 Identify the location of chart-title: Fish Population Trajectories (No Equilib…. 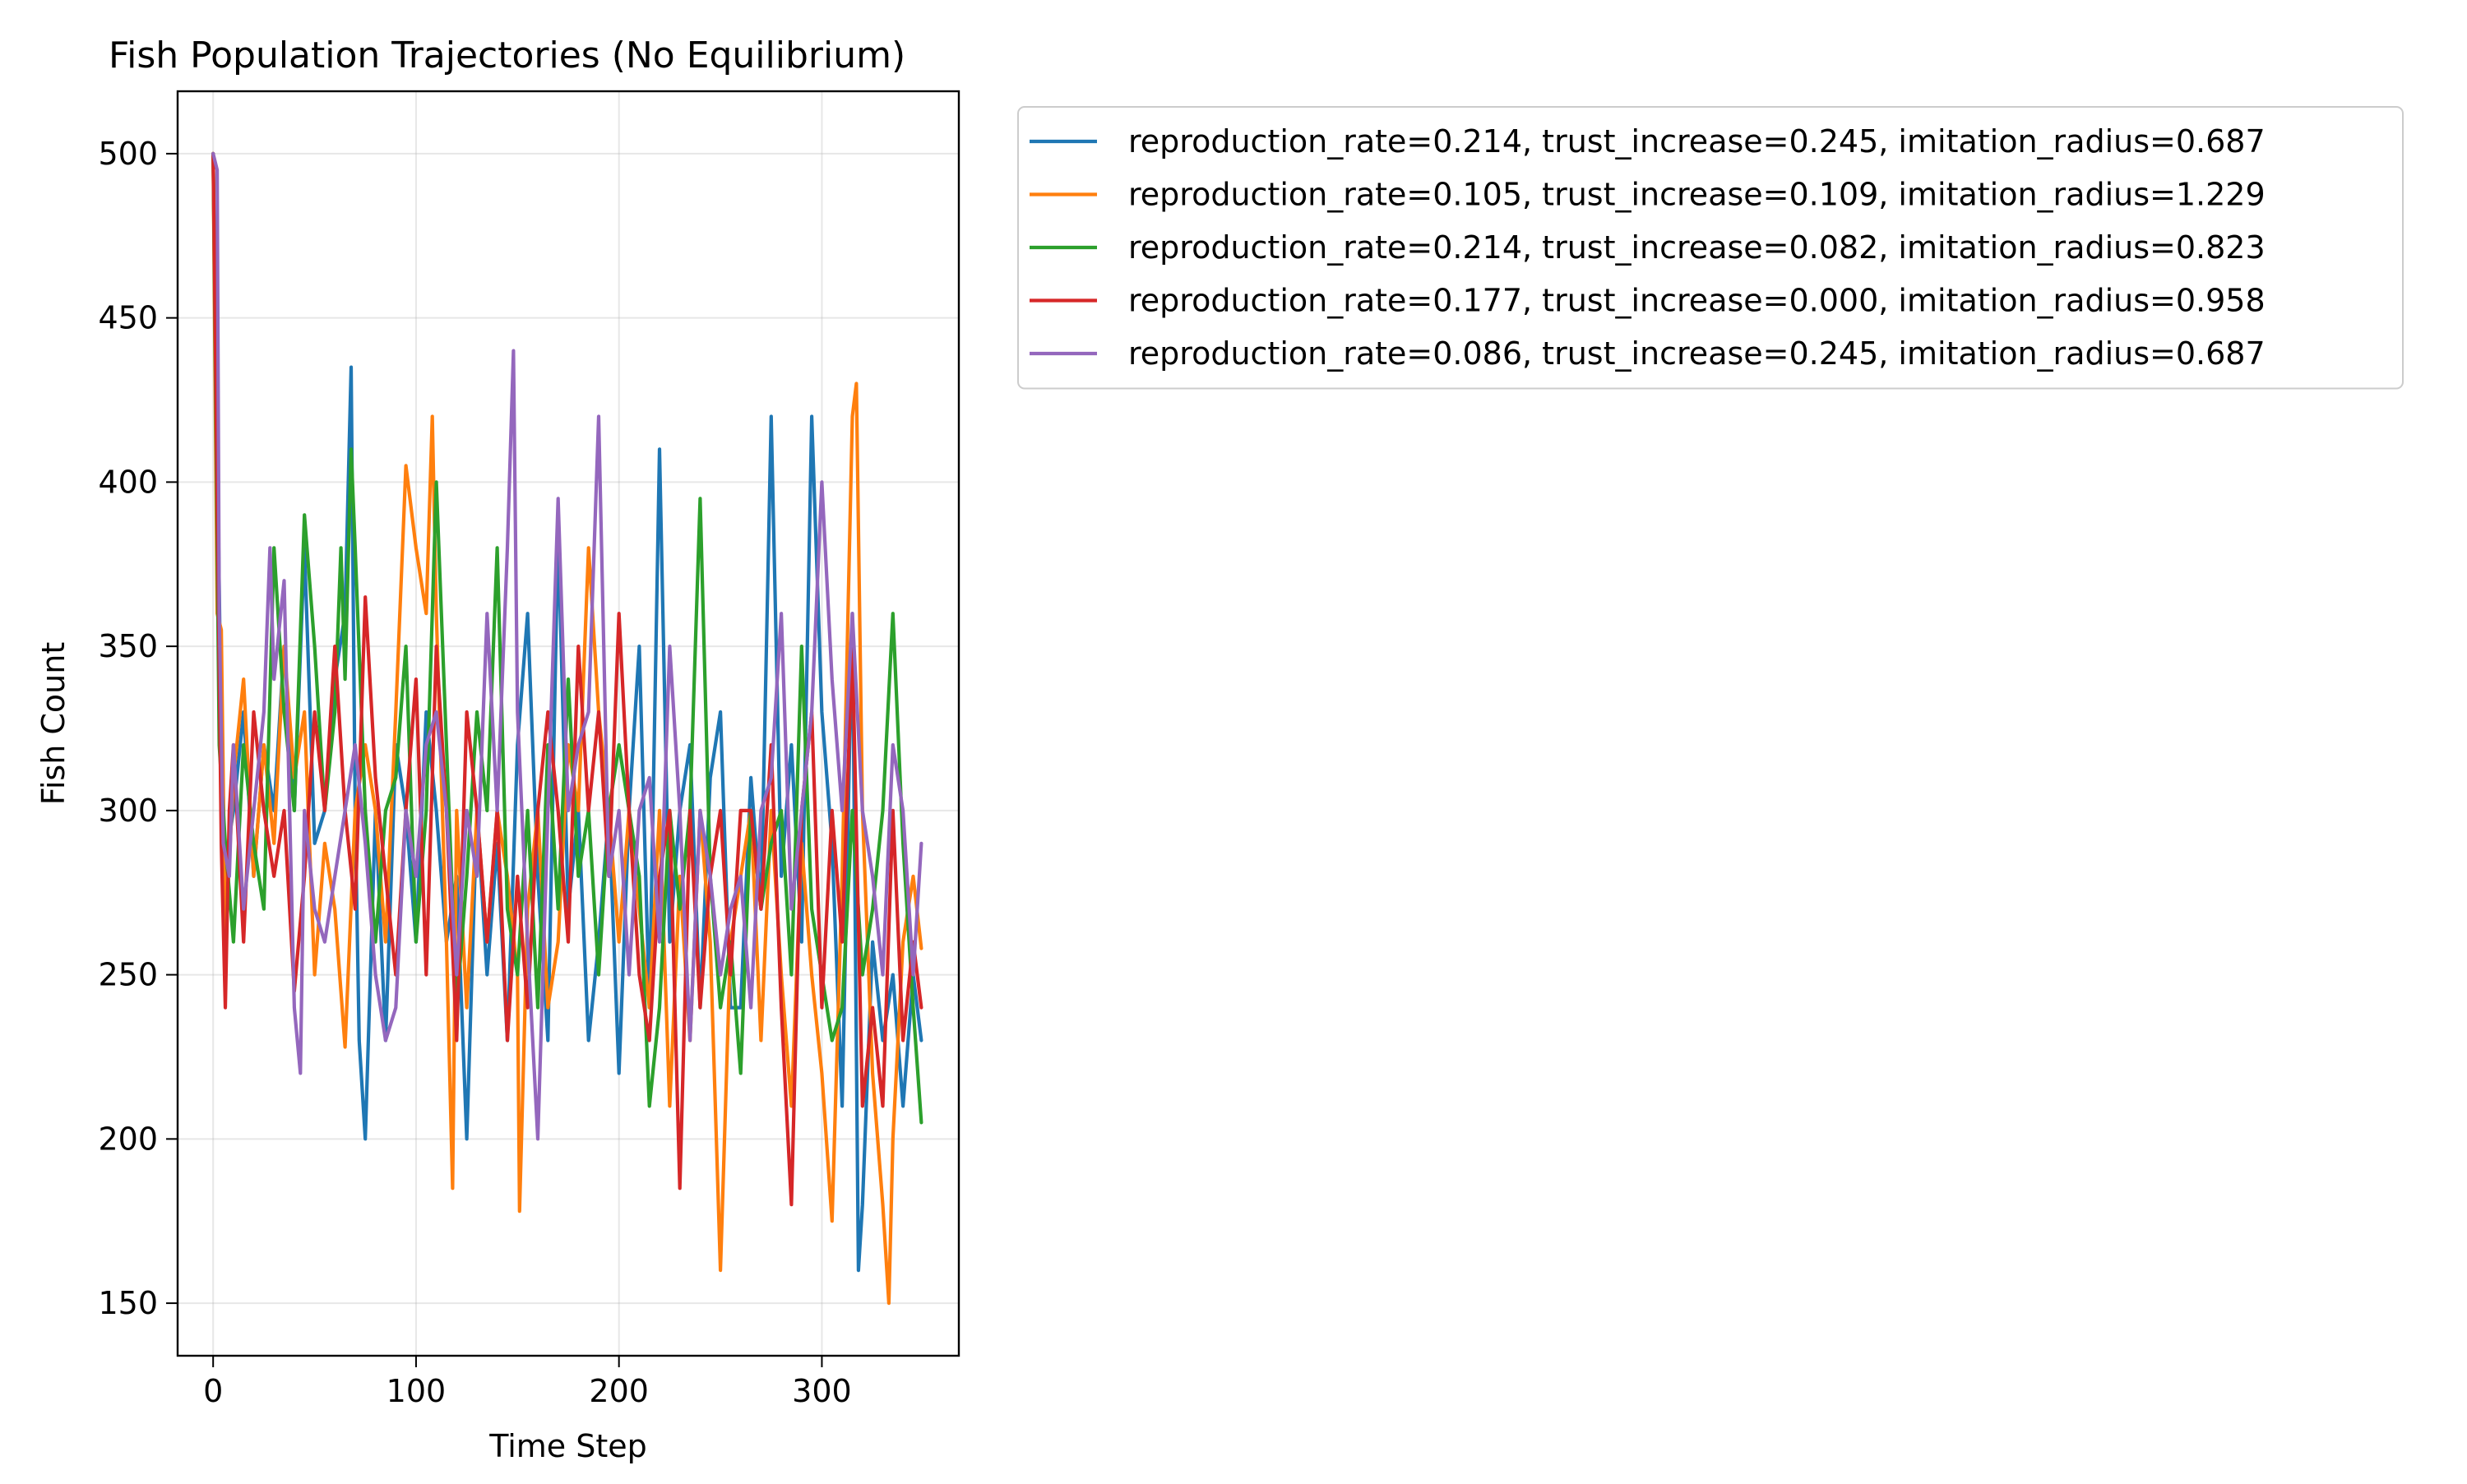
(507, 55).